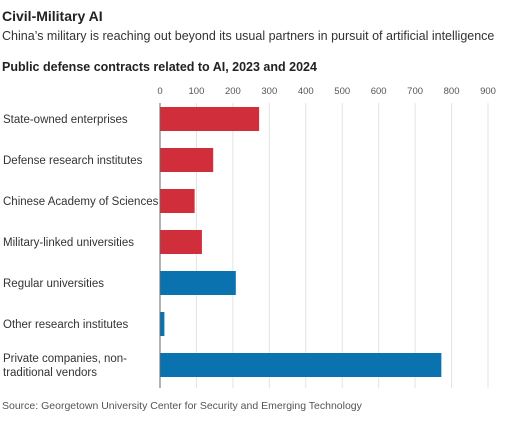 This screenshot has height=421, width=505. I want to click on x-tick-label: 300, so click(269, 91).